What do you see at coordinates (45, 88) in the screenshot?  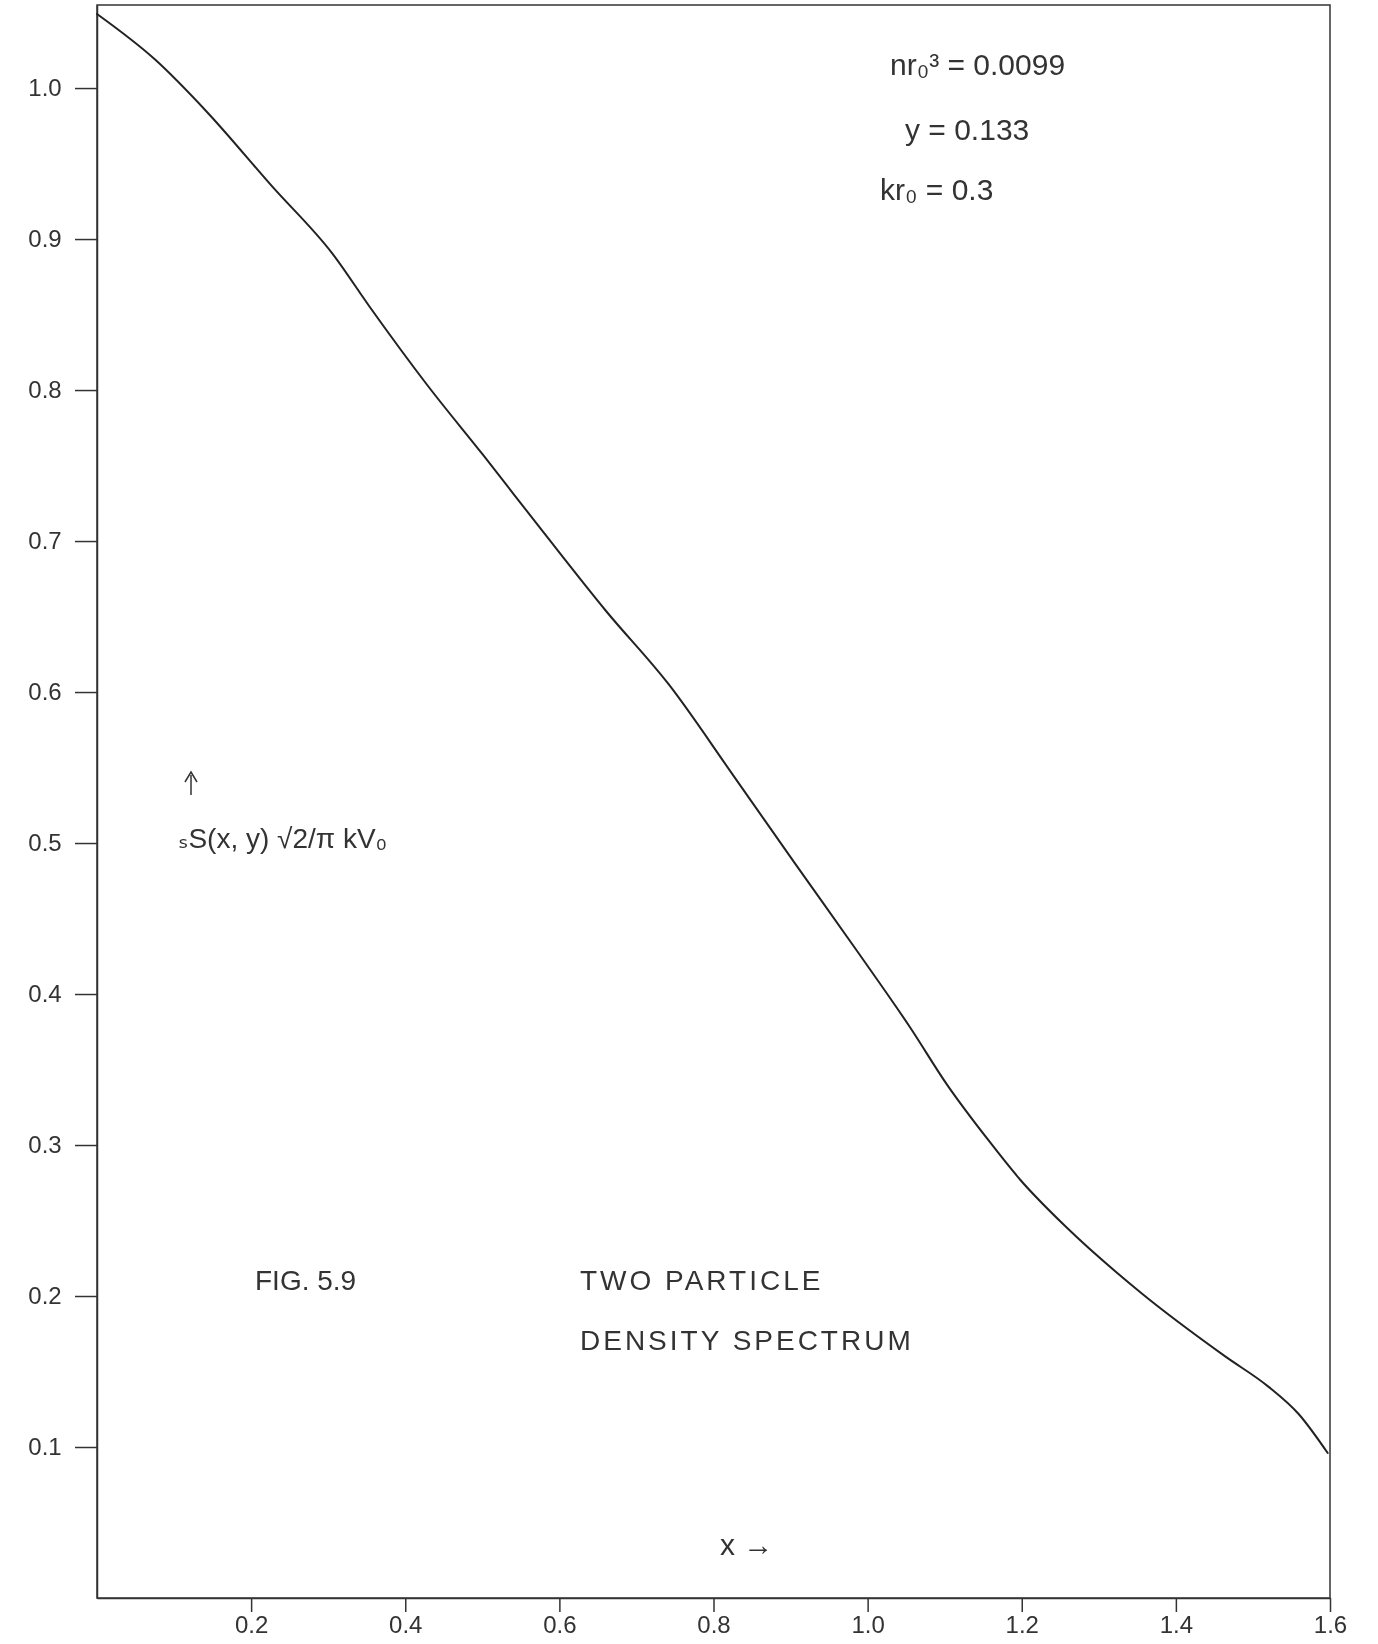 I see `y-tick-label: 1.0` at bounding box center [45, 88].